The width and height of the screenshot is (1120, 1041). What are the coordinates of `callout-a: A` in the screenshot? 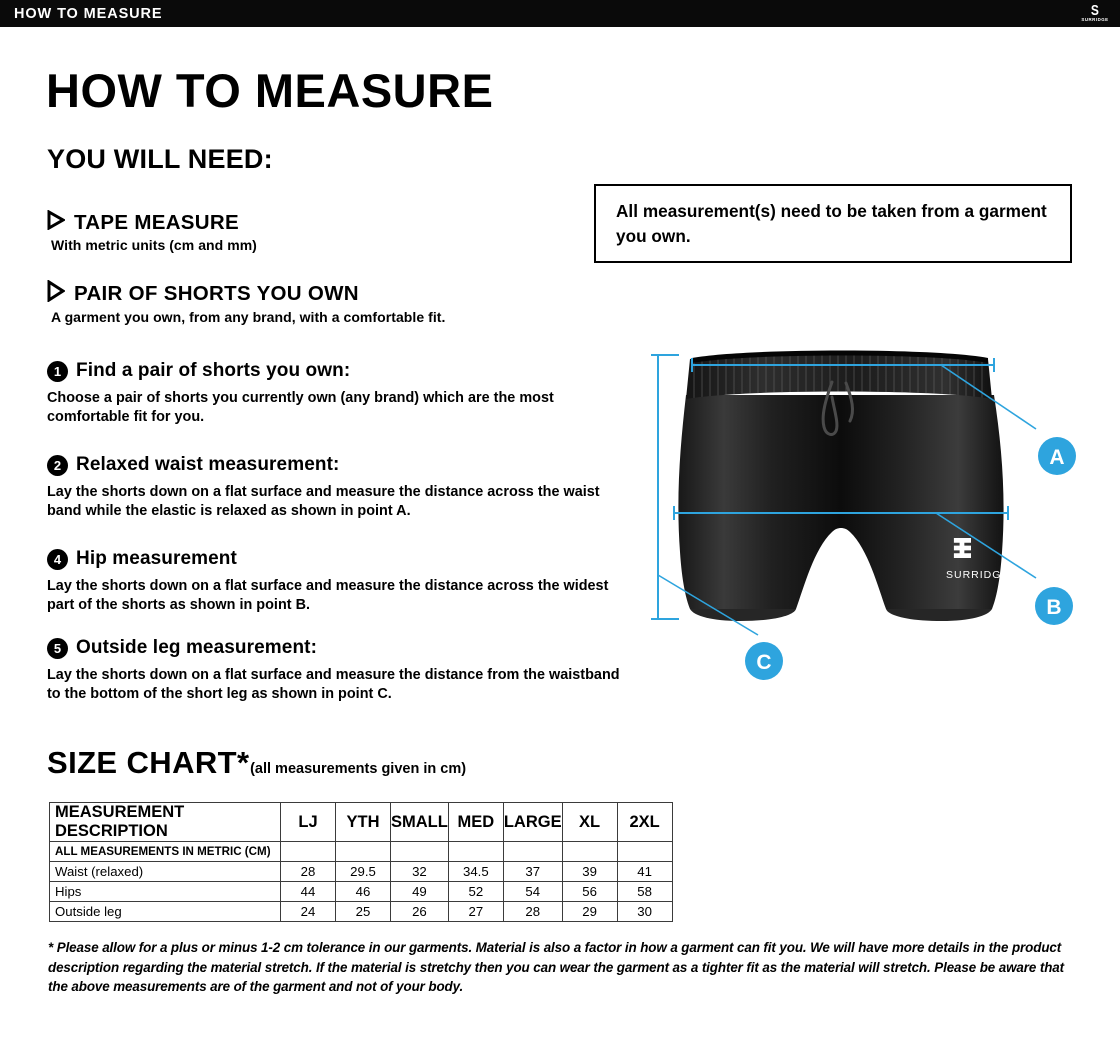 It's located at (1057, 456).